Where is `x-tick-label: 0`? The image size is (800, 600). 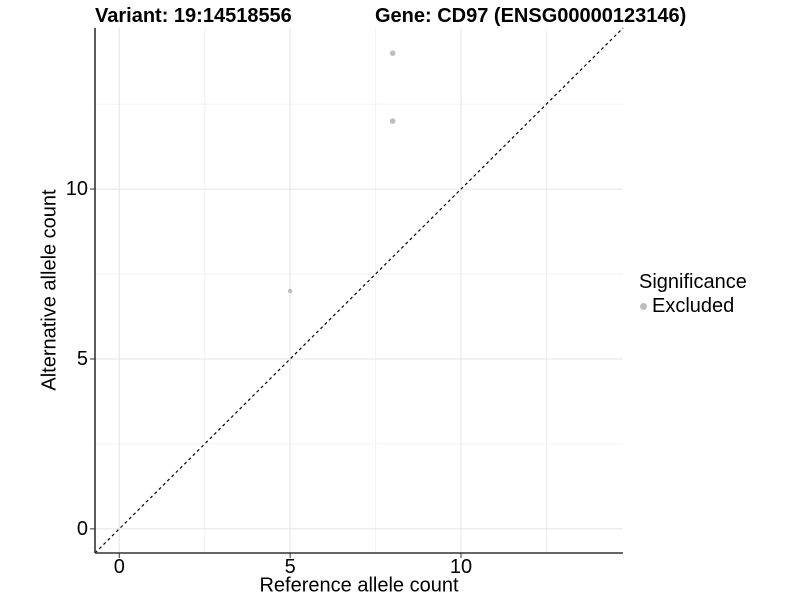 x-tick-label: 0 is located at coordinates (119, 567).